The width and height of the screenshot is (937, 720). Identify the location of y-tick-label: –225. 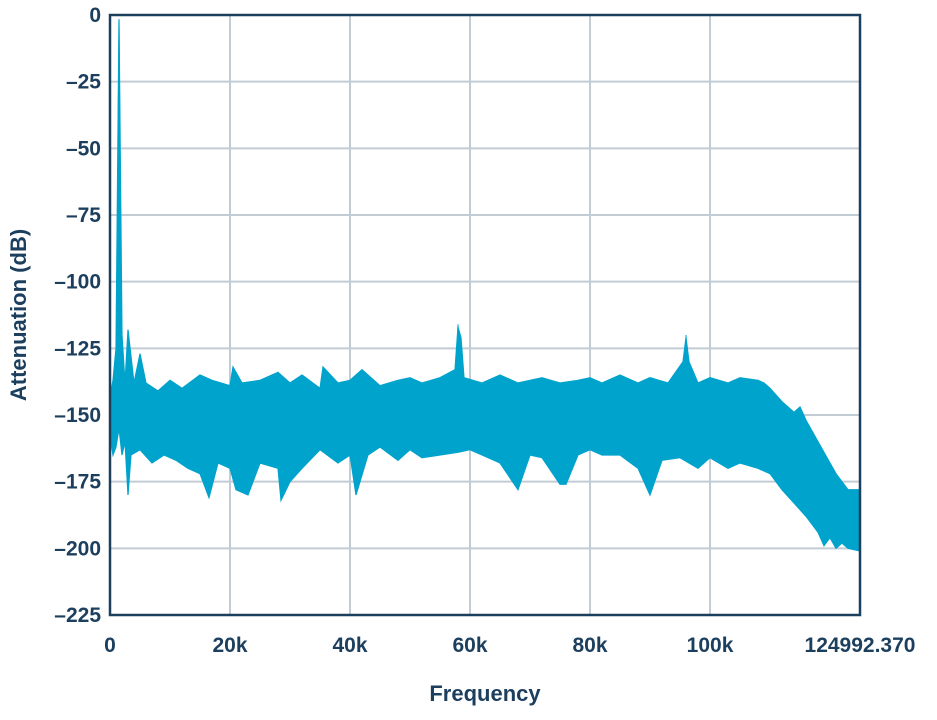
(77, 615).